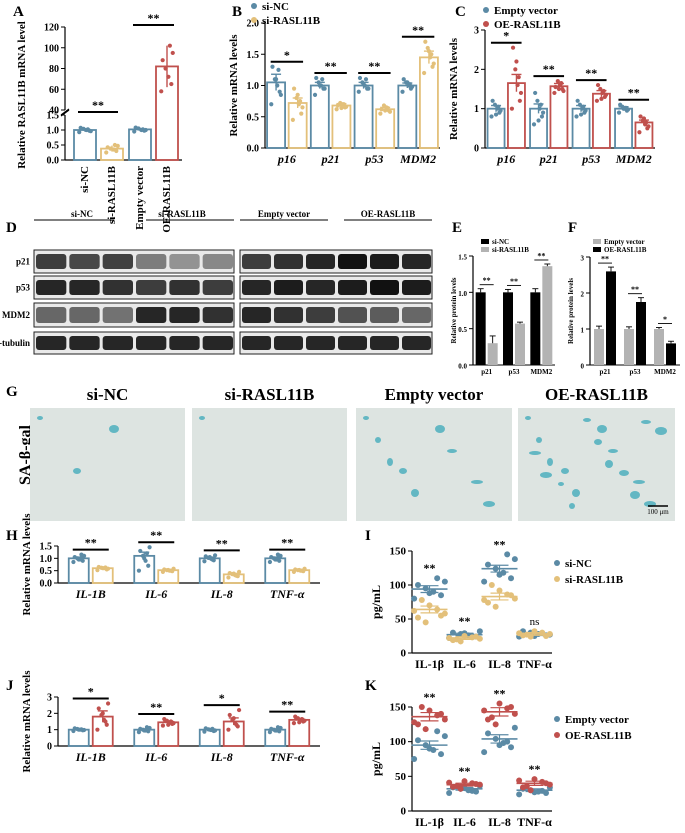 This screenshot has height=833, width=685. I want to click on A-sig-label: **, so click(98, 105).